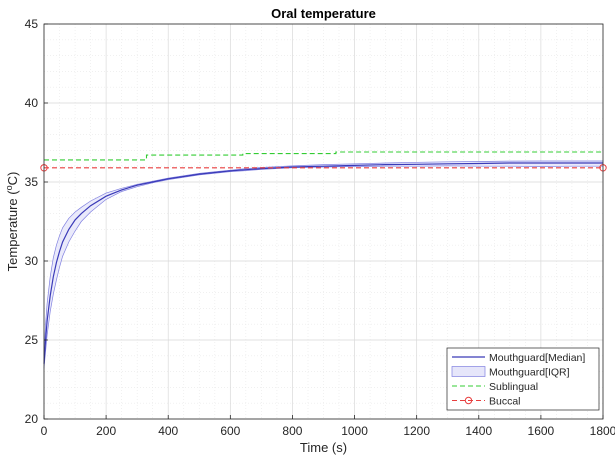  I want to click on chart-title: Oral temperature, so click(323, 13).